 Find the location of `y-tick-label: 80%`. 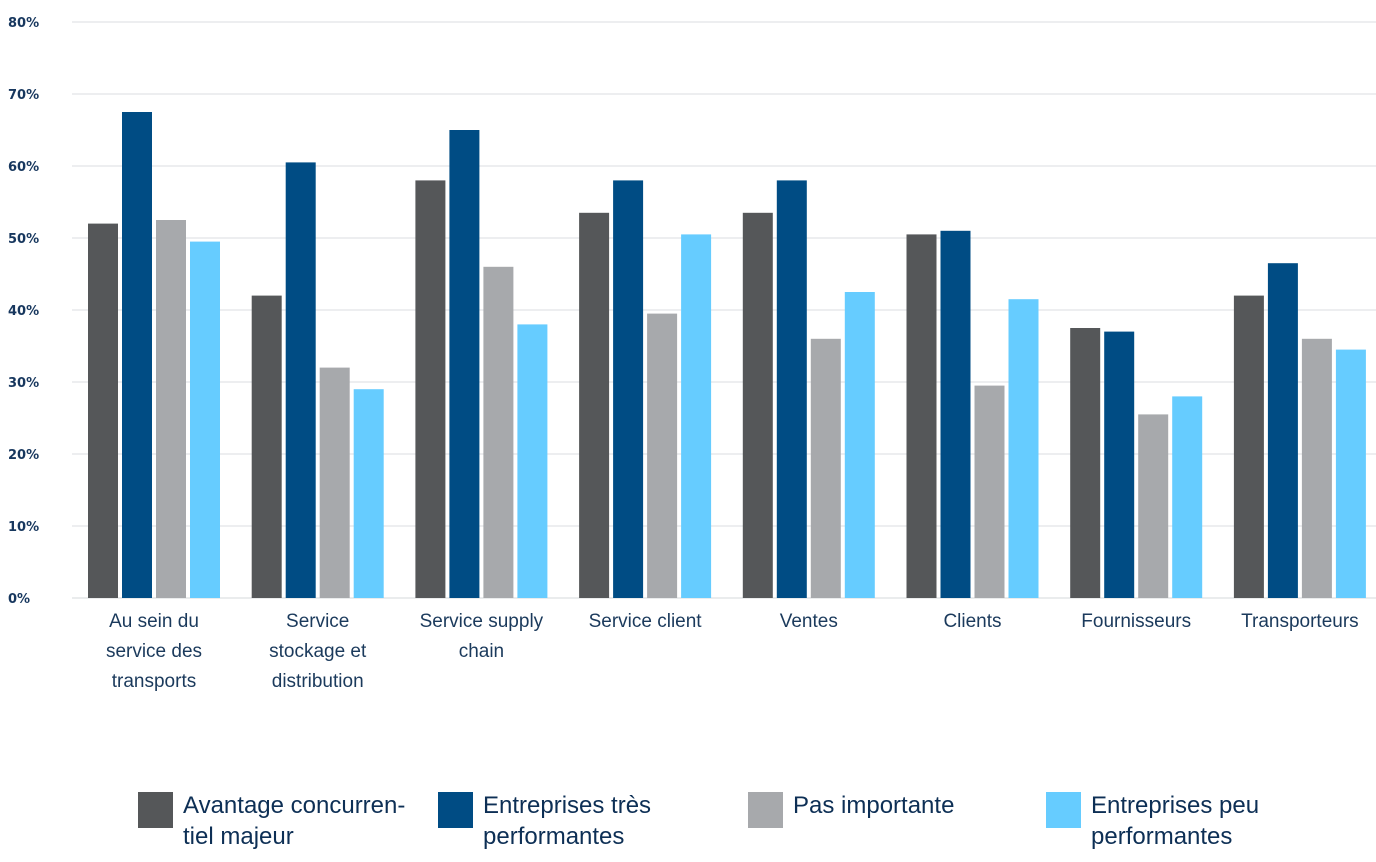

y-tick-label: 80% is located at coordinates (23, 23).